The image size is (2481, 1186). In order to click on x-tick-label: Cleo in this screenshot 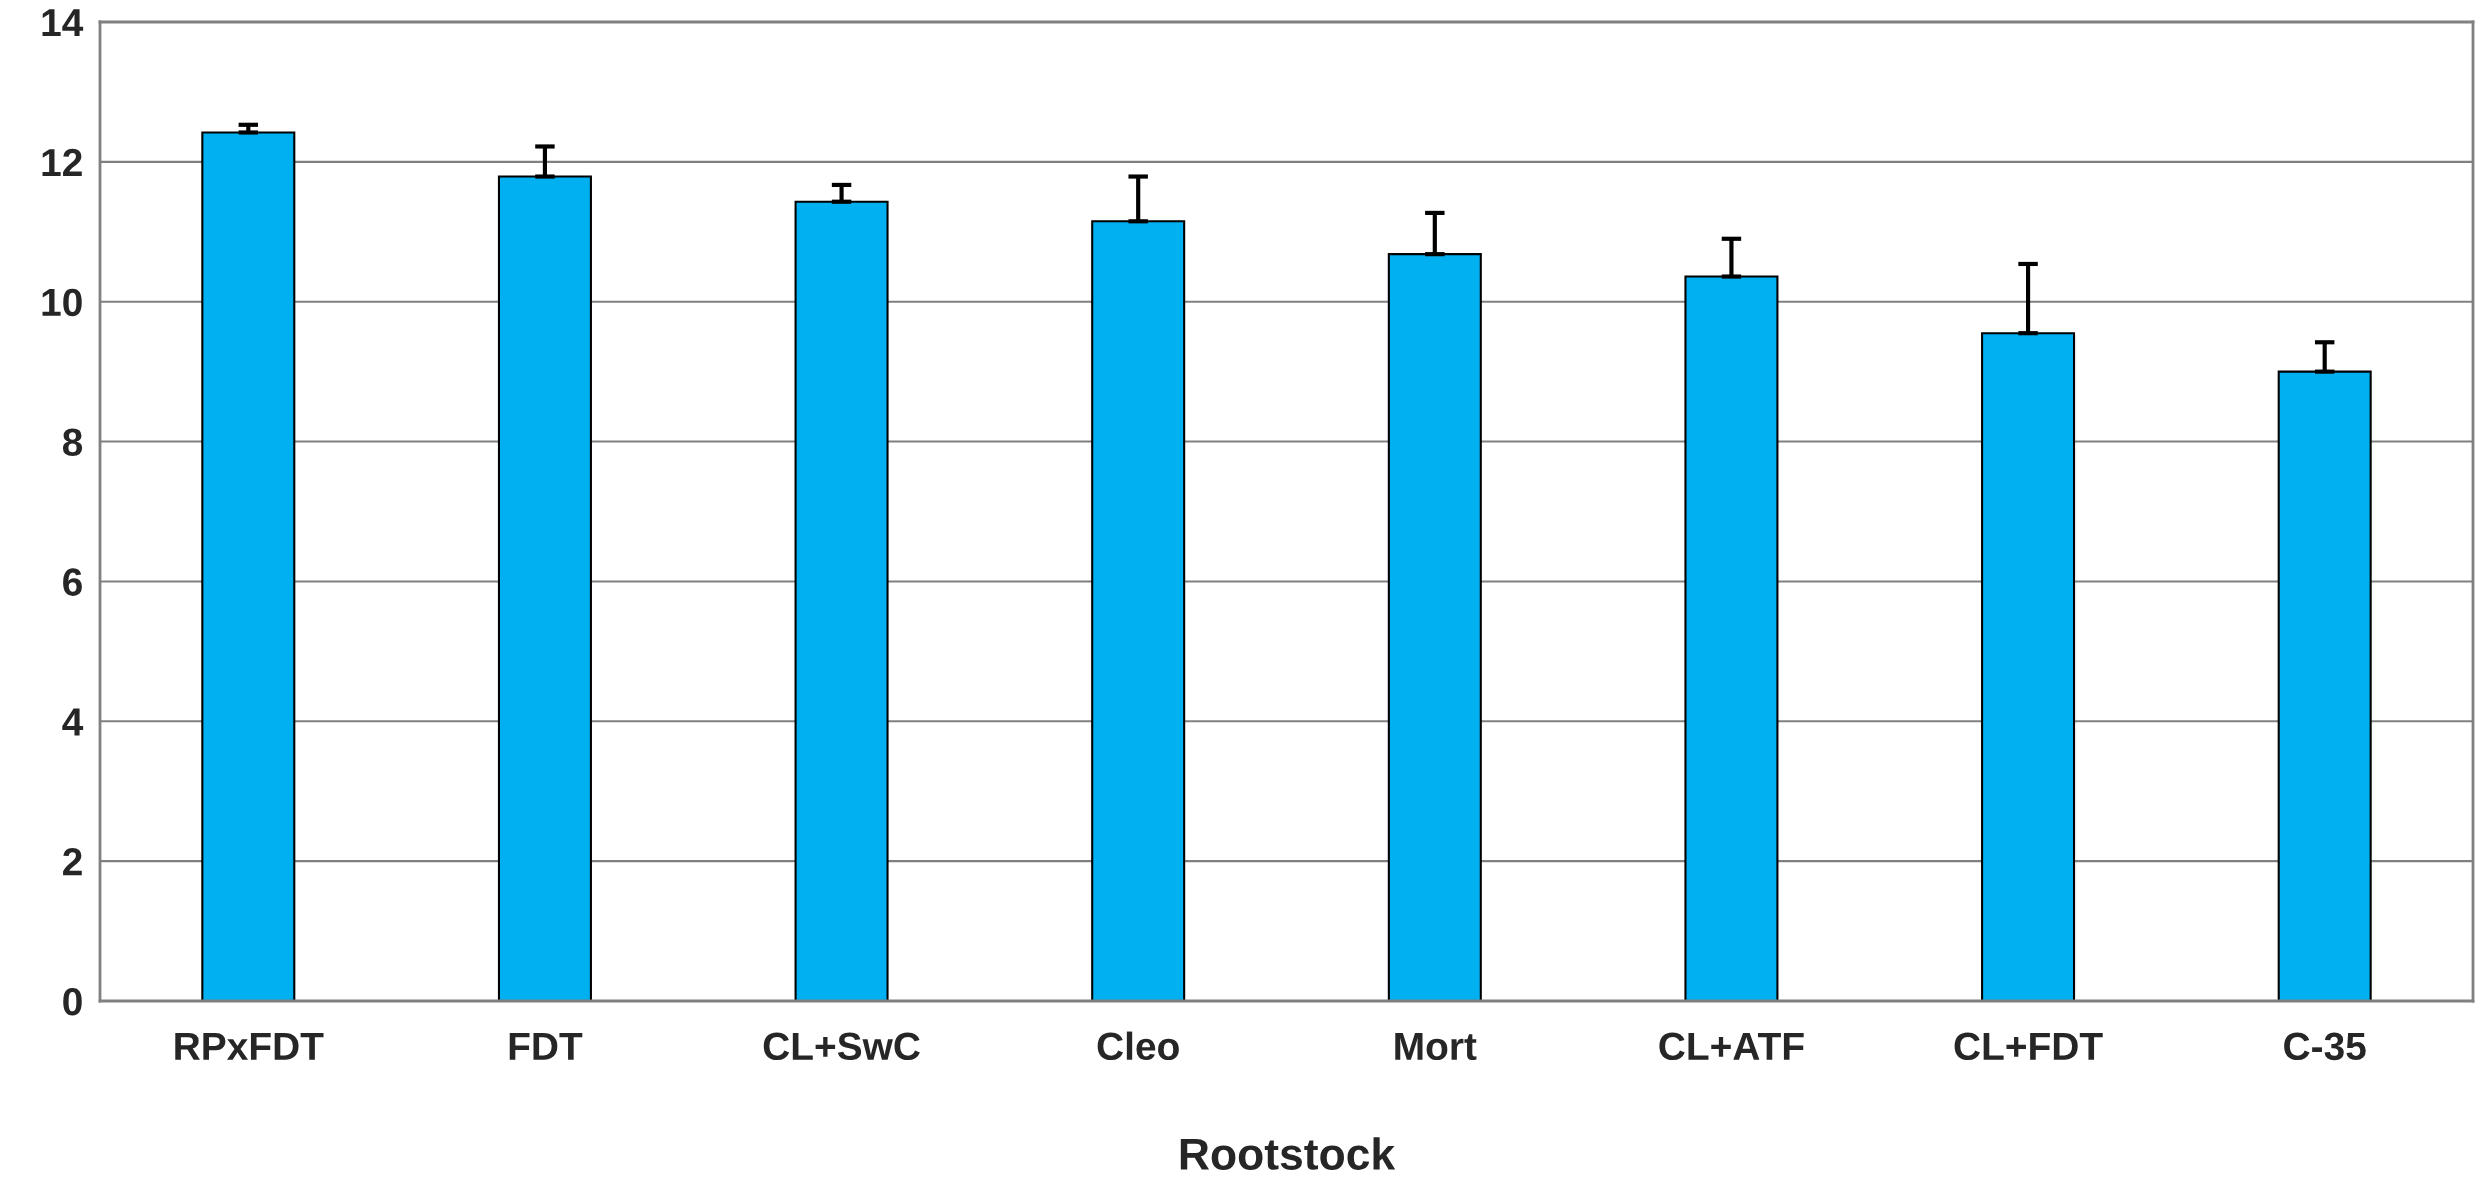, I will do `click(1138, 1046)`.